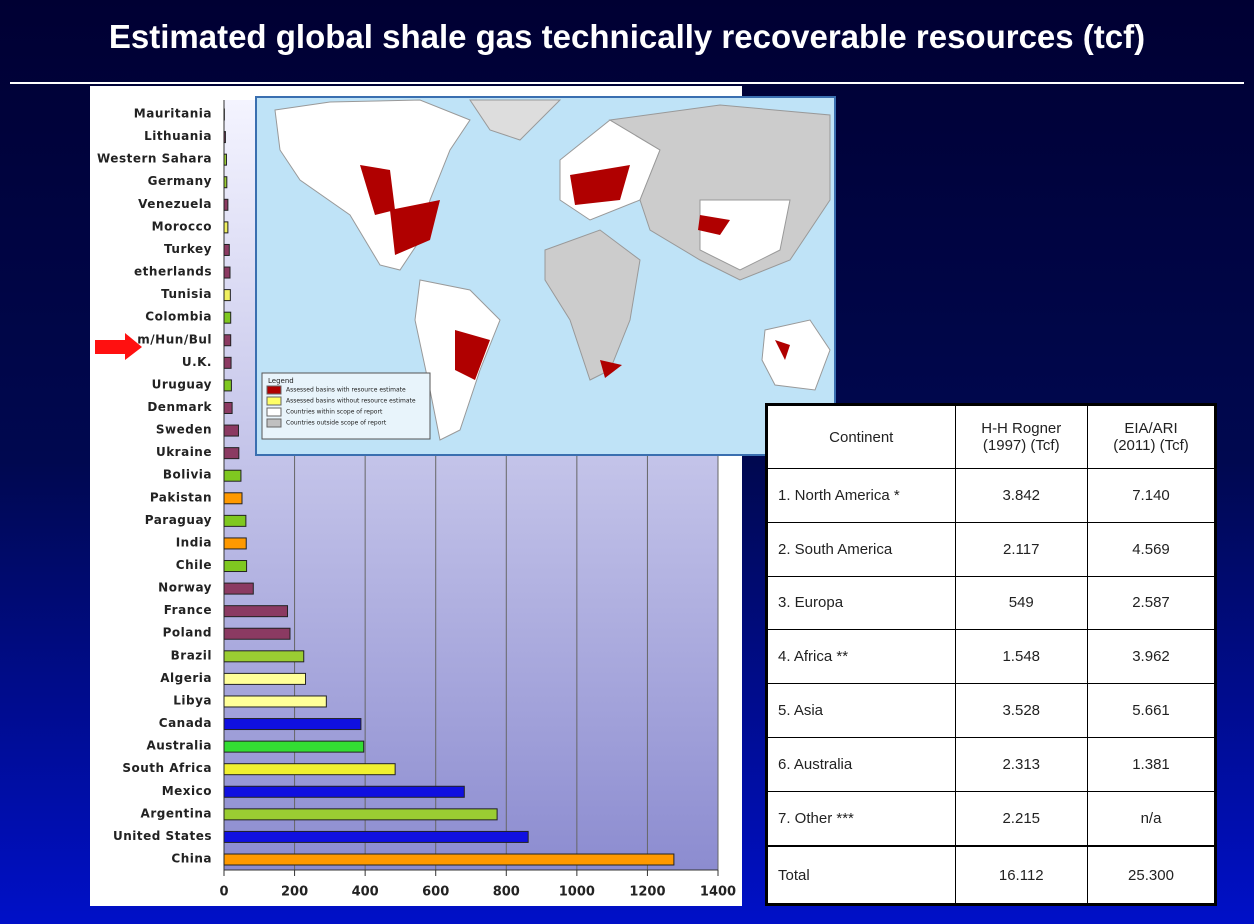 Image resolution: width=1254 pixels, height=924 pixels. I want to click on y-tick-label: U.K., so click(197, 362).